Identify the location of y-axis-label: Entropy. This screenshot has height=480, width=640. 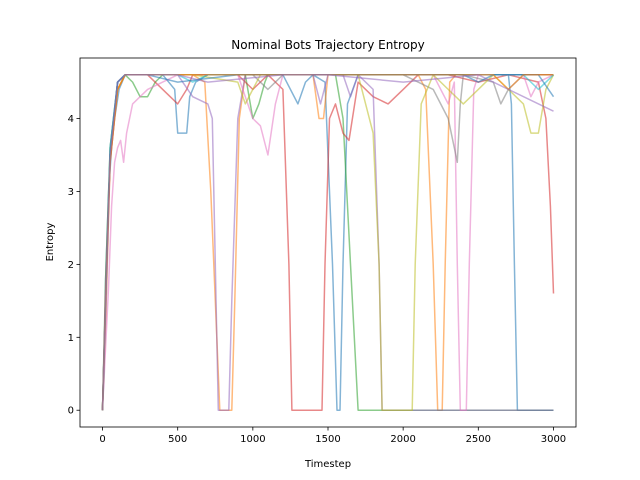
(50, 241).